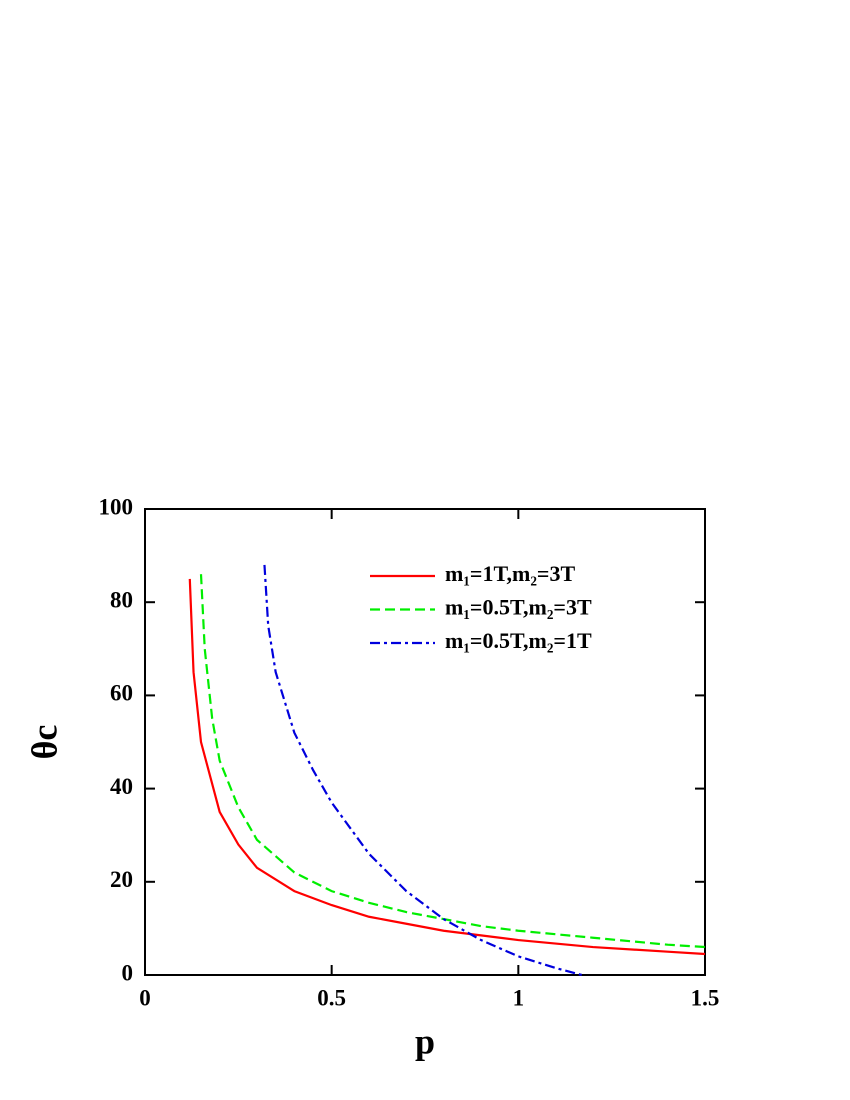 This screenshot has width=850, height=1100. What do you see at coordinates (510, 573) in the screenshot?
I see `legend-label: m₁=1T,m₂=3T` at bounding box center [510, 573].